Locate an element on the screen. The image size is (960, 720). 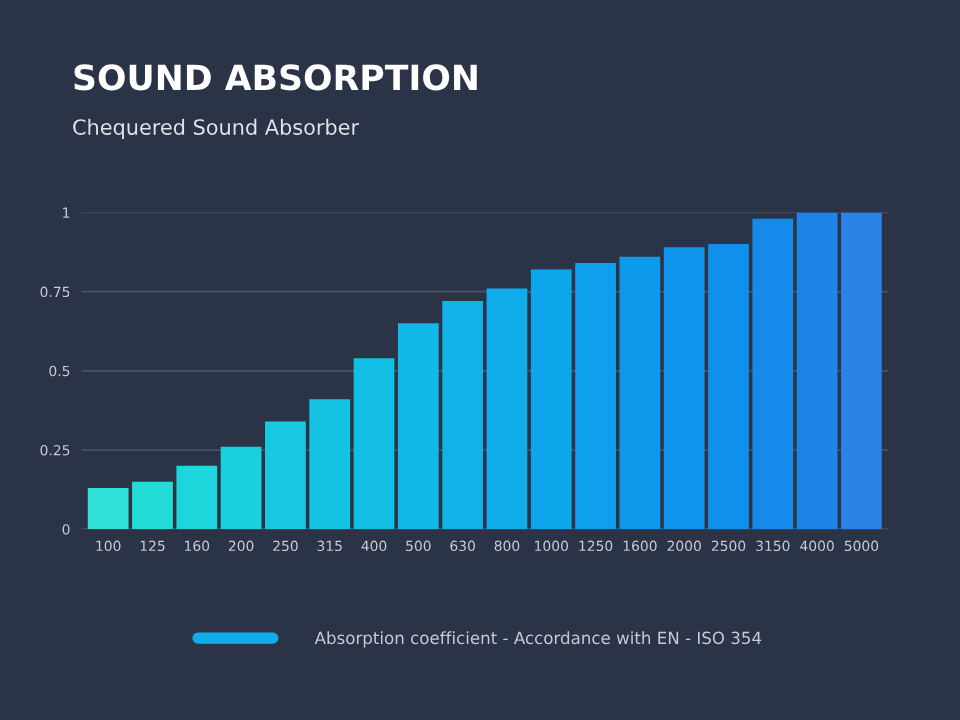
text: Absorption coefficient - Accordance with EN - ISO 354 is located at coordinates (538, 639).